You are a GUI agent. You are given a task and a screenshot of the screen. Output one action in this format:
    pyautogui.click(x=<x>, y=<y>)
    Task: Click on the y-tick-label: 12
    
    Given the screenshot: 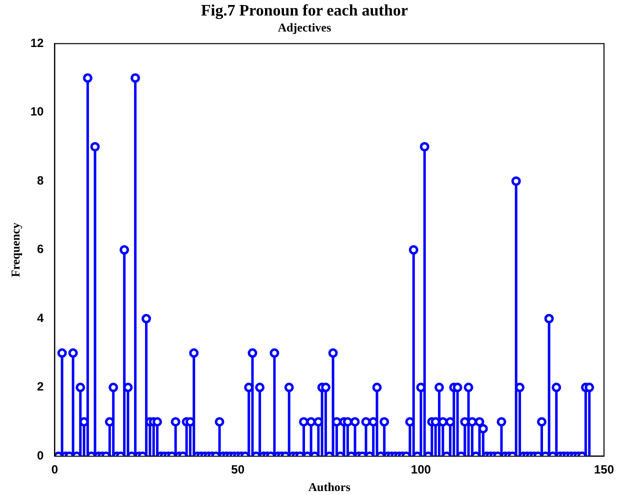 What is the action you would take?
    pyautogui.click(x=37, y=43)
    